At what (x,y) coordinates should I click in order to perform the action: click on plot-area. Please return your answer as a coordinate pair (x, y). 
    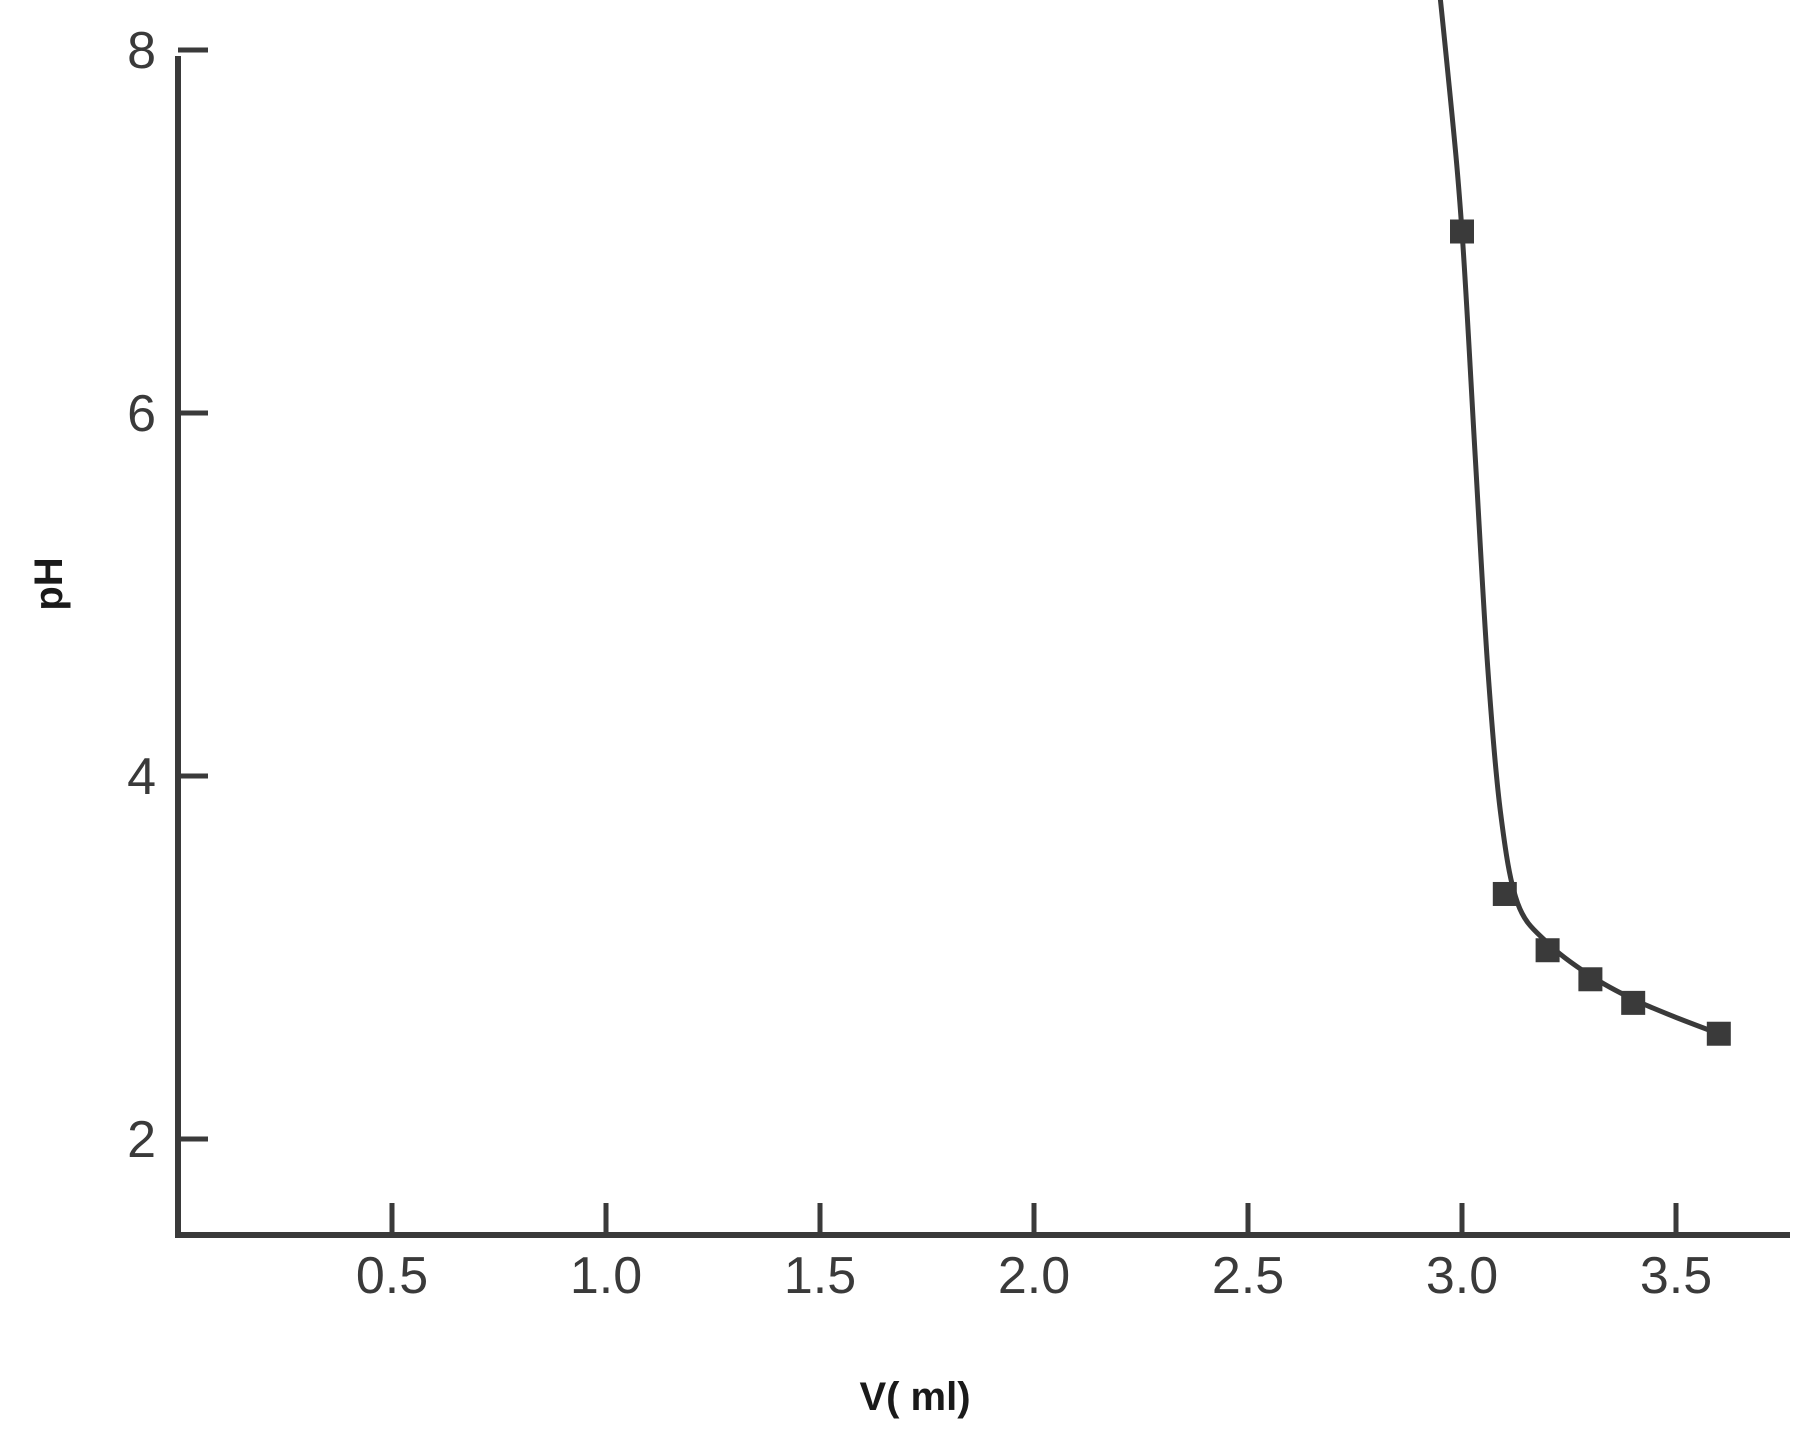
    Looking at the image, I should click on (1584, 523).